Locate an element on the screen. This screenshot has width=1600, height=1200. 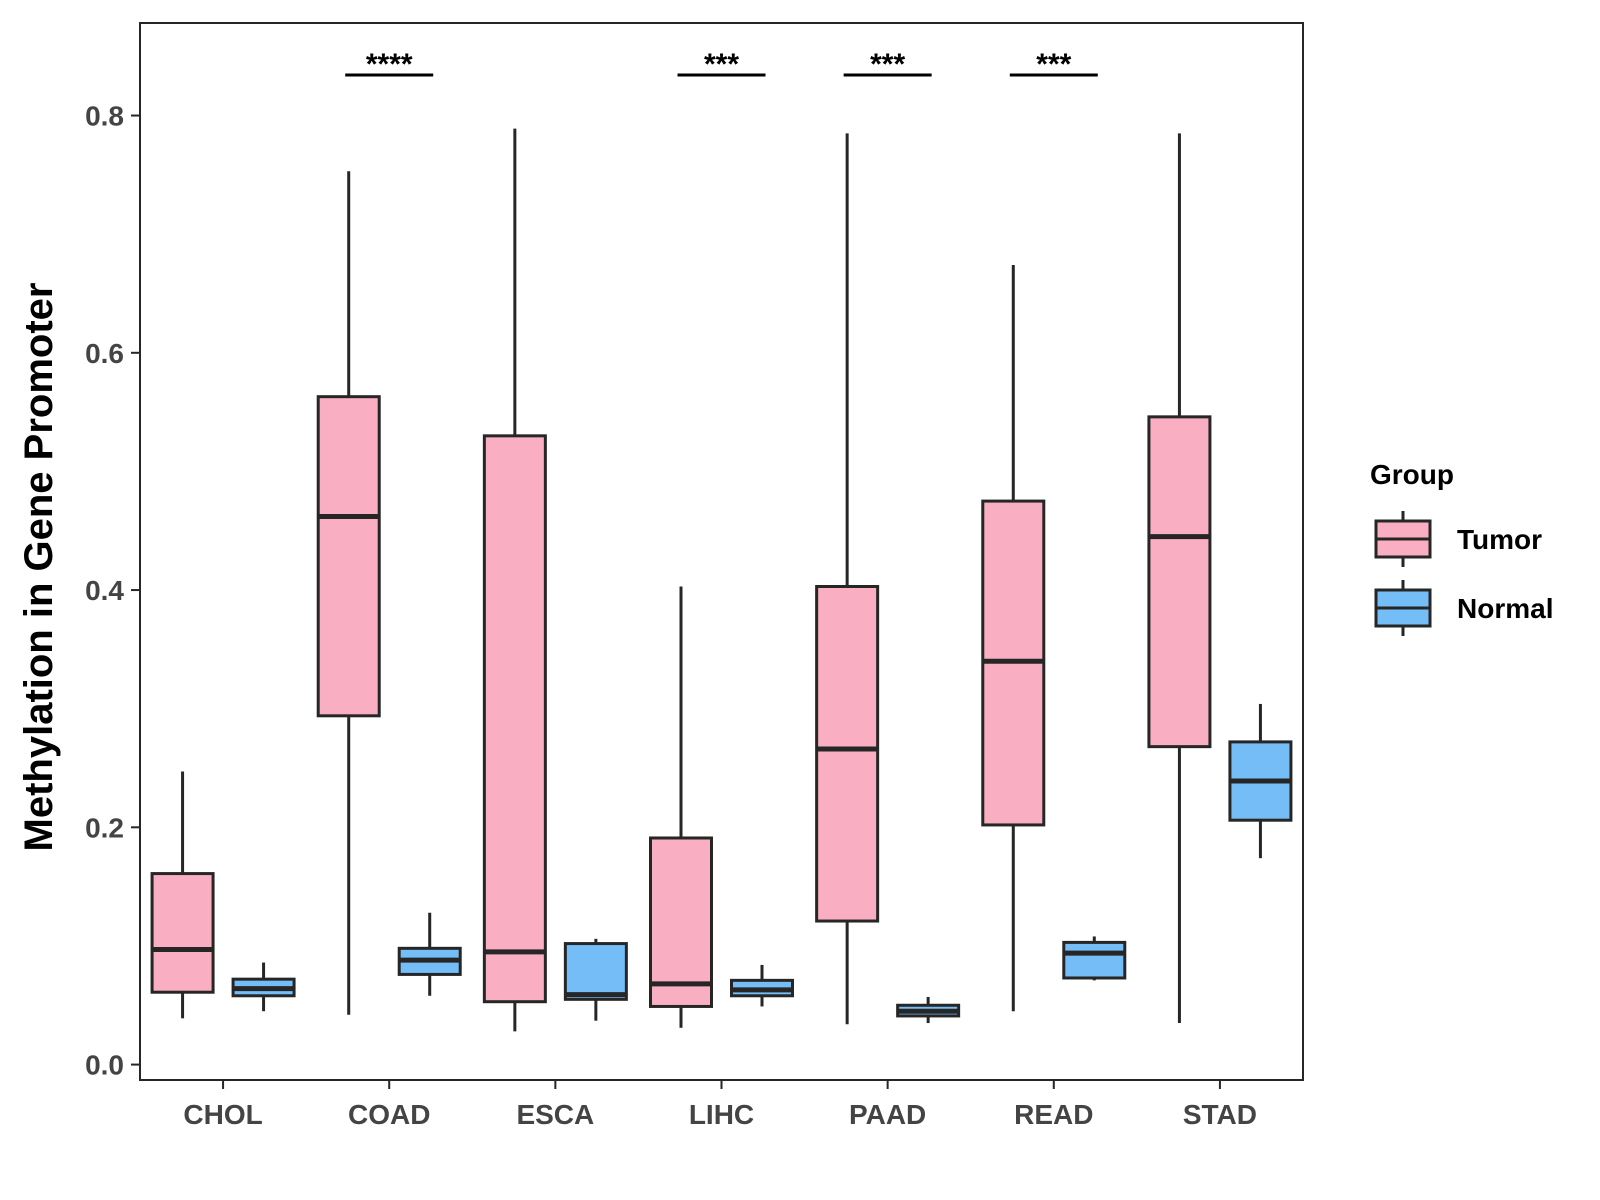
x-tick-label: READ is located at coordinates (1053, 1114).